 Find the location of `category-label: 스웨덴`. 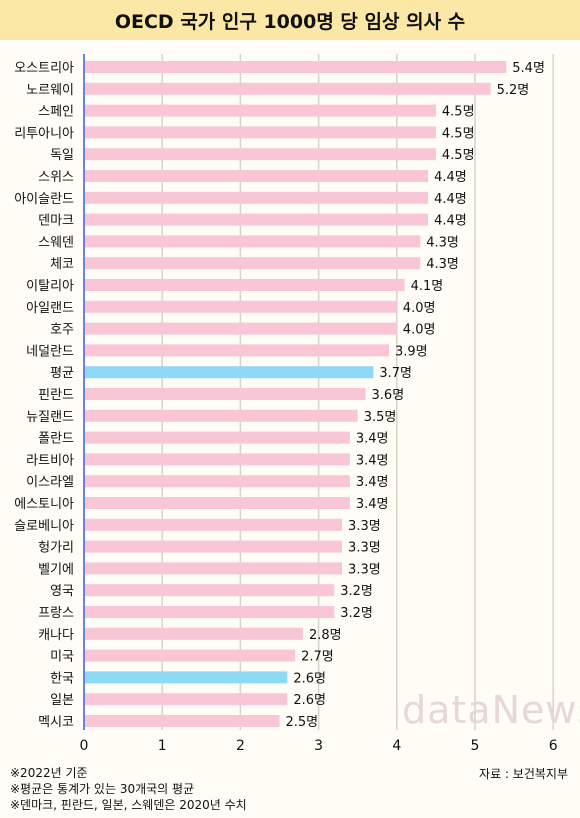

category-label: 스웨덴 is located at coordinates (56, 242).